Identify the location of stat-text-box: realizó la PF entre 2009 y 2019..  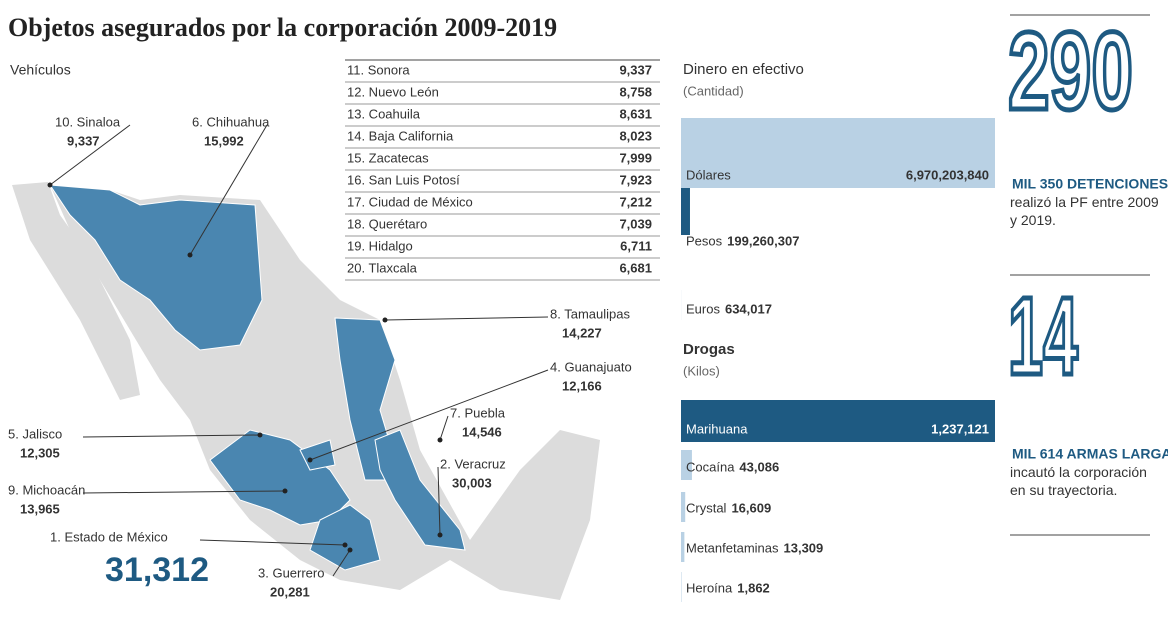
(1084, 211).